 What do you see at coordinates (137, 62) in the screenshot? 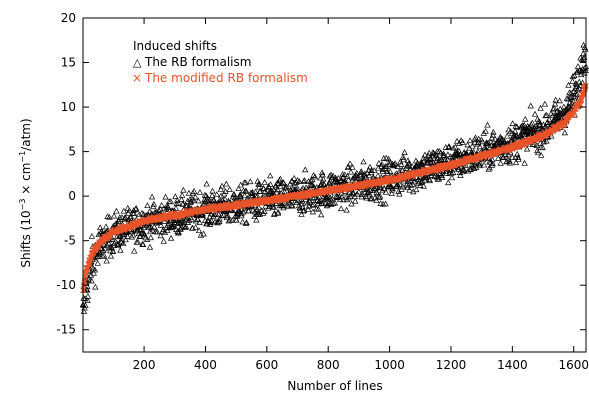
I see `legend-symbol-rb: △` at bounding box center [137, 62].